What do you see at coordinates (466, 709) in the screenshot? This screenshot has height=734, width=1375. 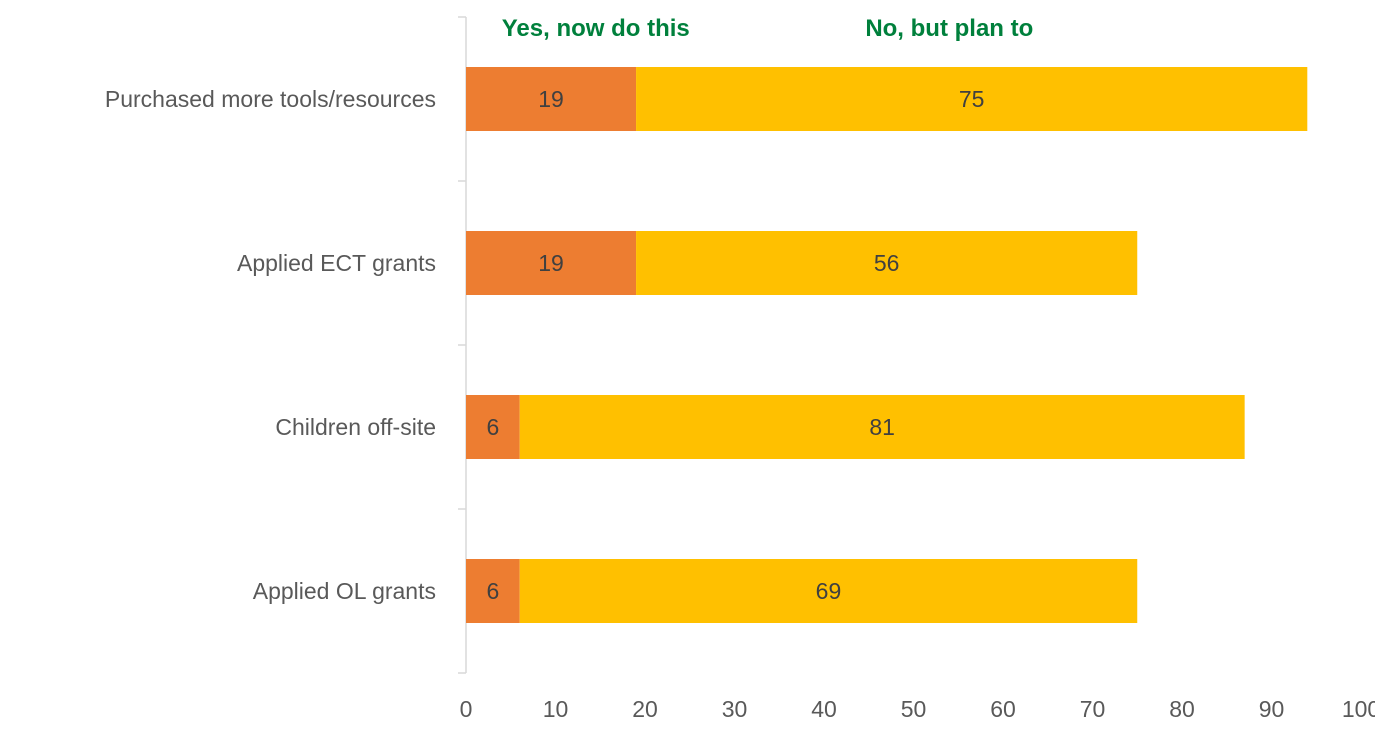 I see `x-tick-label: 0` at bounding box center [466, 709].